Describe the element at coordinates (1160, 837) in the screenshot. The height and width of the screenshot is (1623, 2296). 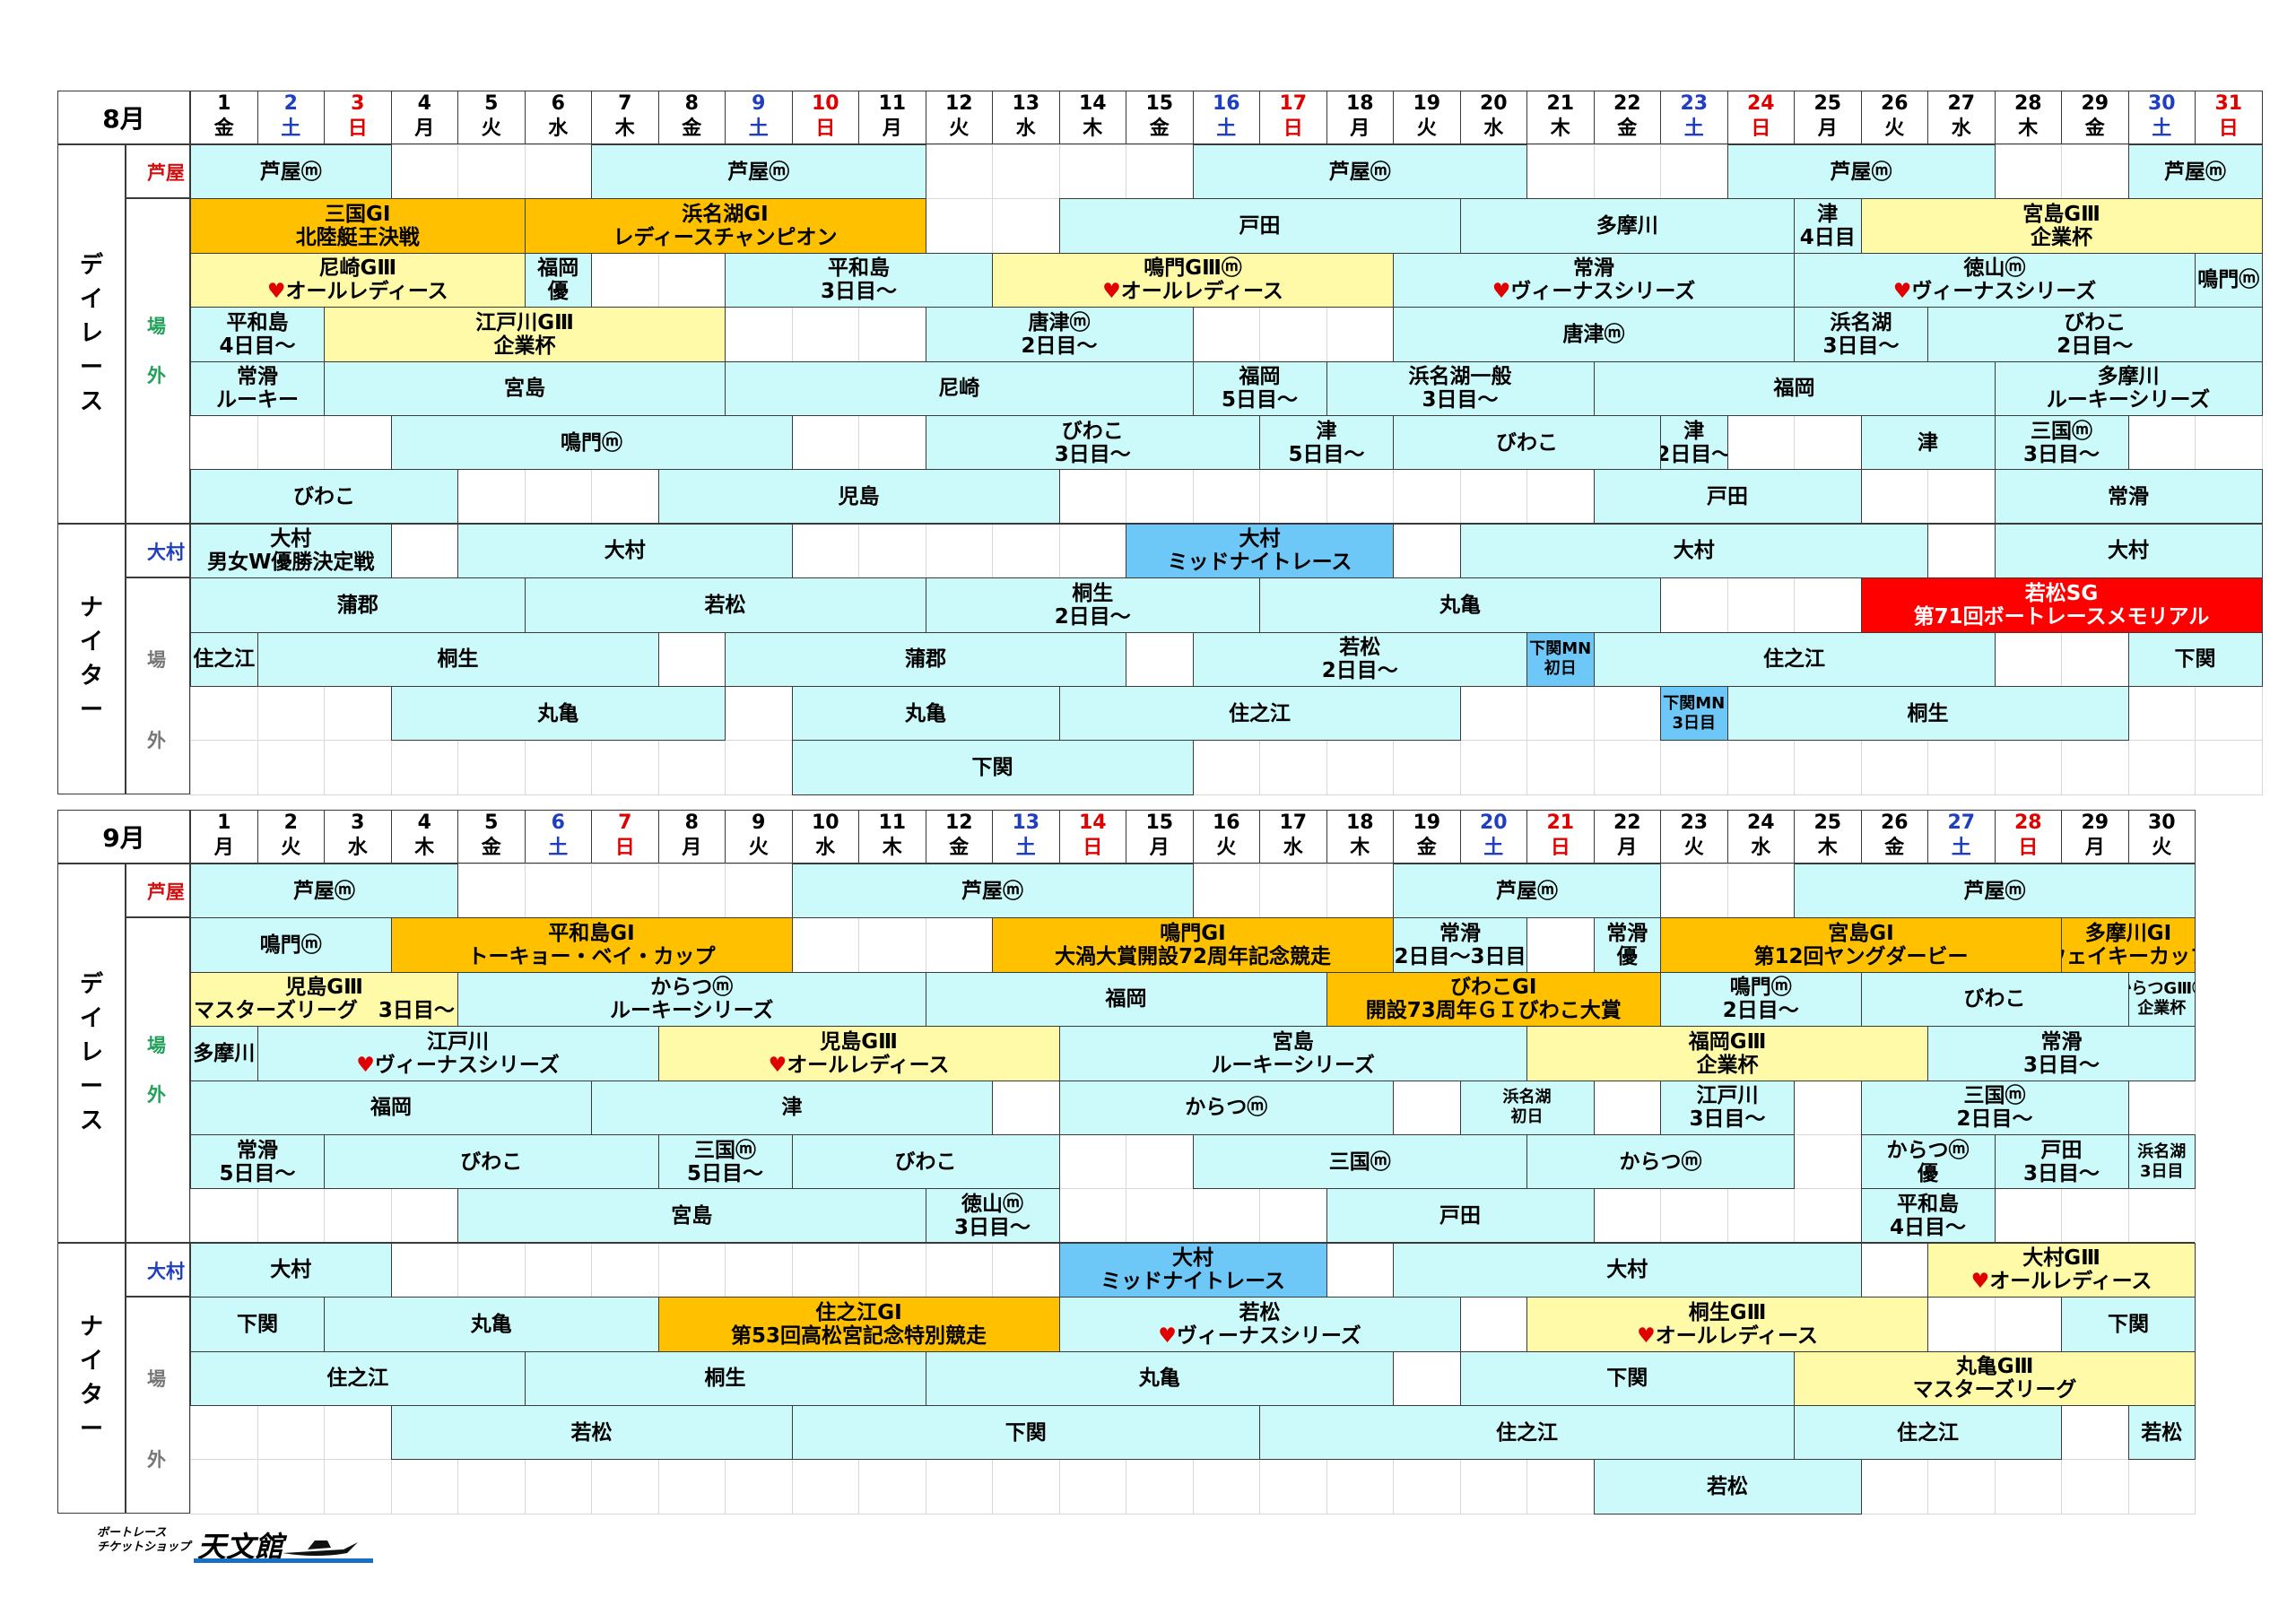
I see `day-header: 15 月` at that location.